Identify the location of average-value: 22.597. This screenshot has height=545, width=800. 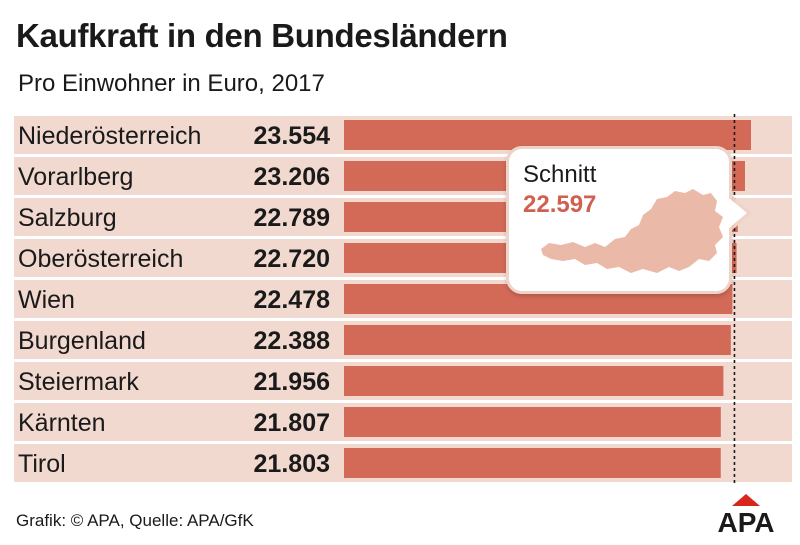
(560, 204).